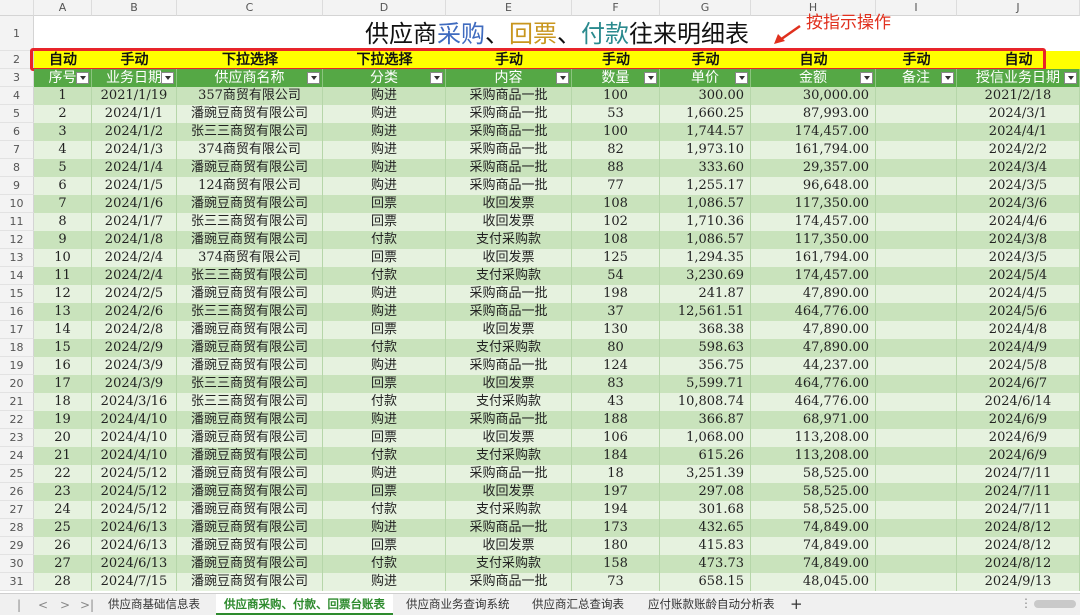 This screenshot has width=1080, height=615. I want to click on table-header-cell: 数量, so click(616, 78).